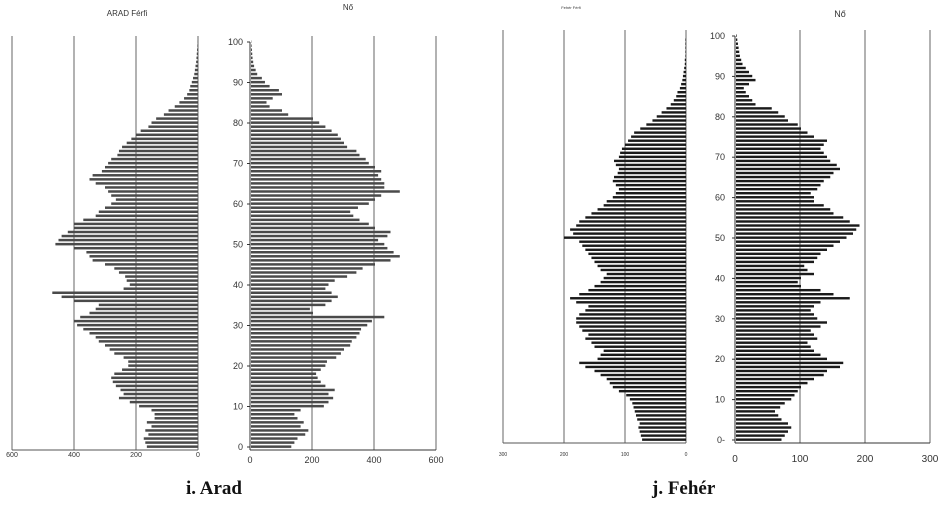  What do you see at coordinates (625, 455) in the screenshot?
I see `feher-male-tick-label: 100` at bounding box center [625, 455].